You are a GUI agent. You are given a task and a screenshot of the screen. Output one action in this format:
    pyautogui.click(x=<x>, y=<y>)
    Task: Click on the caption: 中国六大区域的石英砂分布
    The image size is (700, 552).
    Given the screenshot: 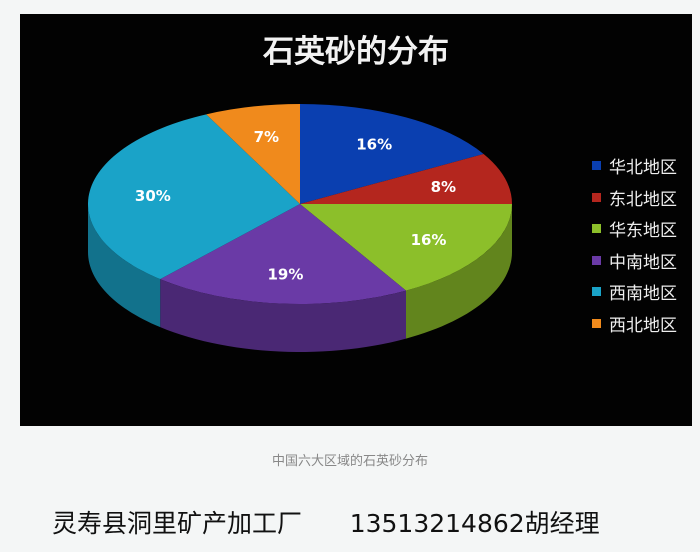 What is the action you would take?
    pyautogui.click(x=349, y=461)
    